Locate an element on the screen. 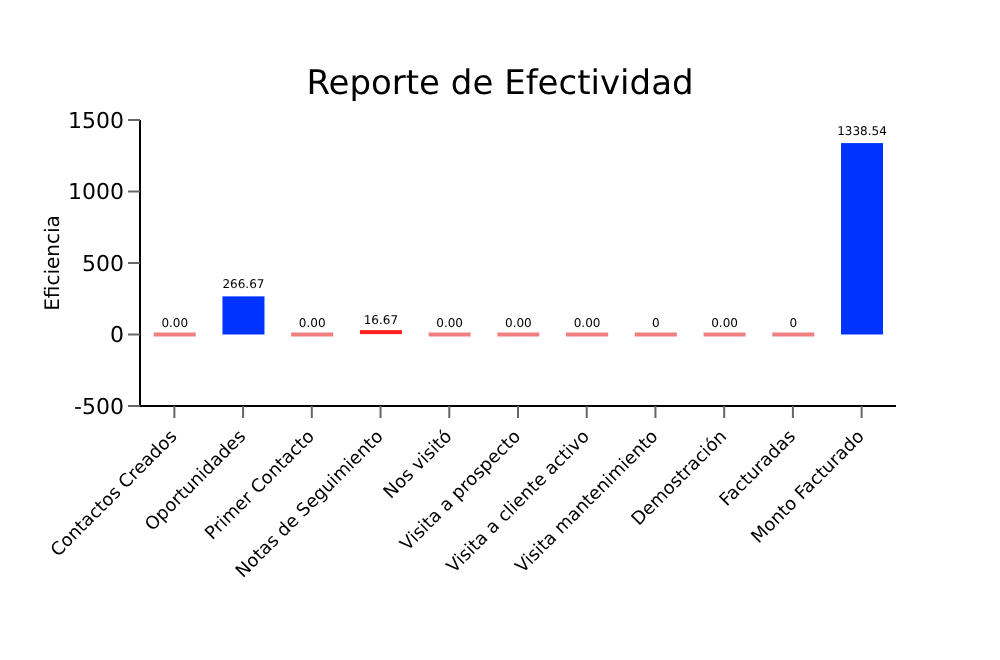  y-tick-label: 0 is located at coordinates (117, 335).